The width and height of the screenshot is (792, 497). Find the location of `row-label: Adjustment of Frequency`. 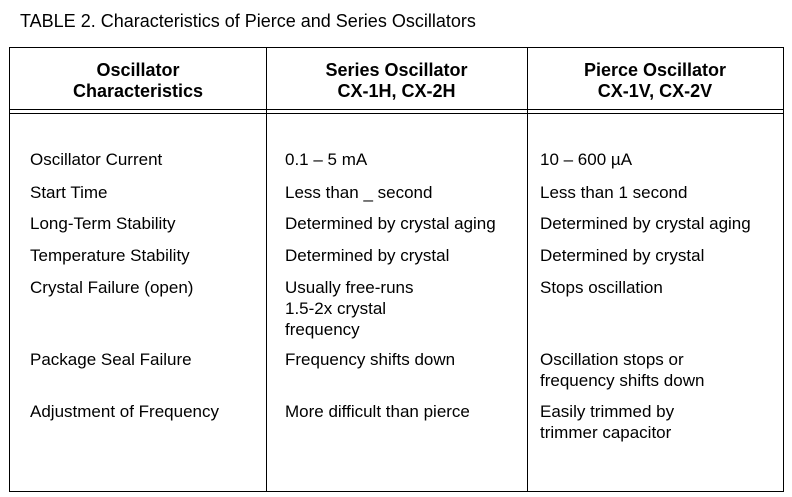

row-label: Adjustment of Frequency is located at coordinates (124, 411).